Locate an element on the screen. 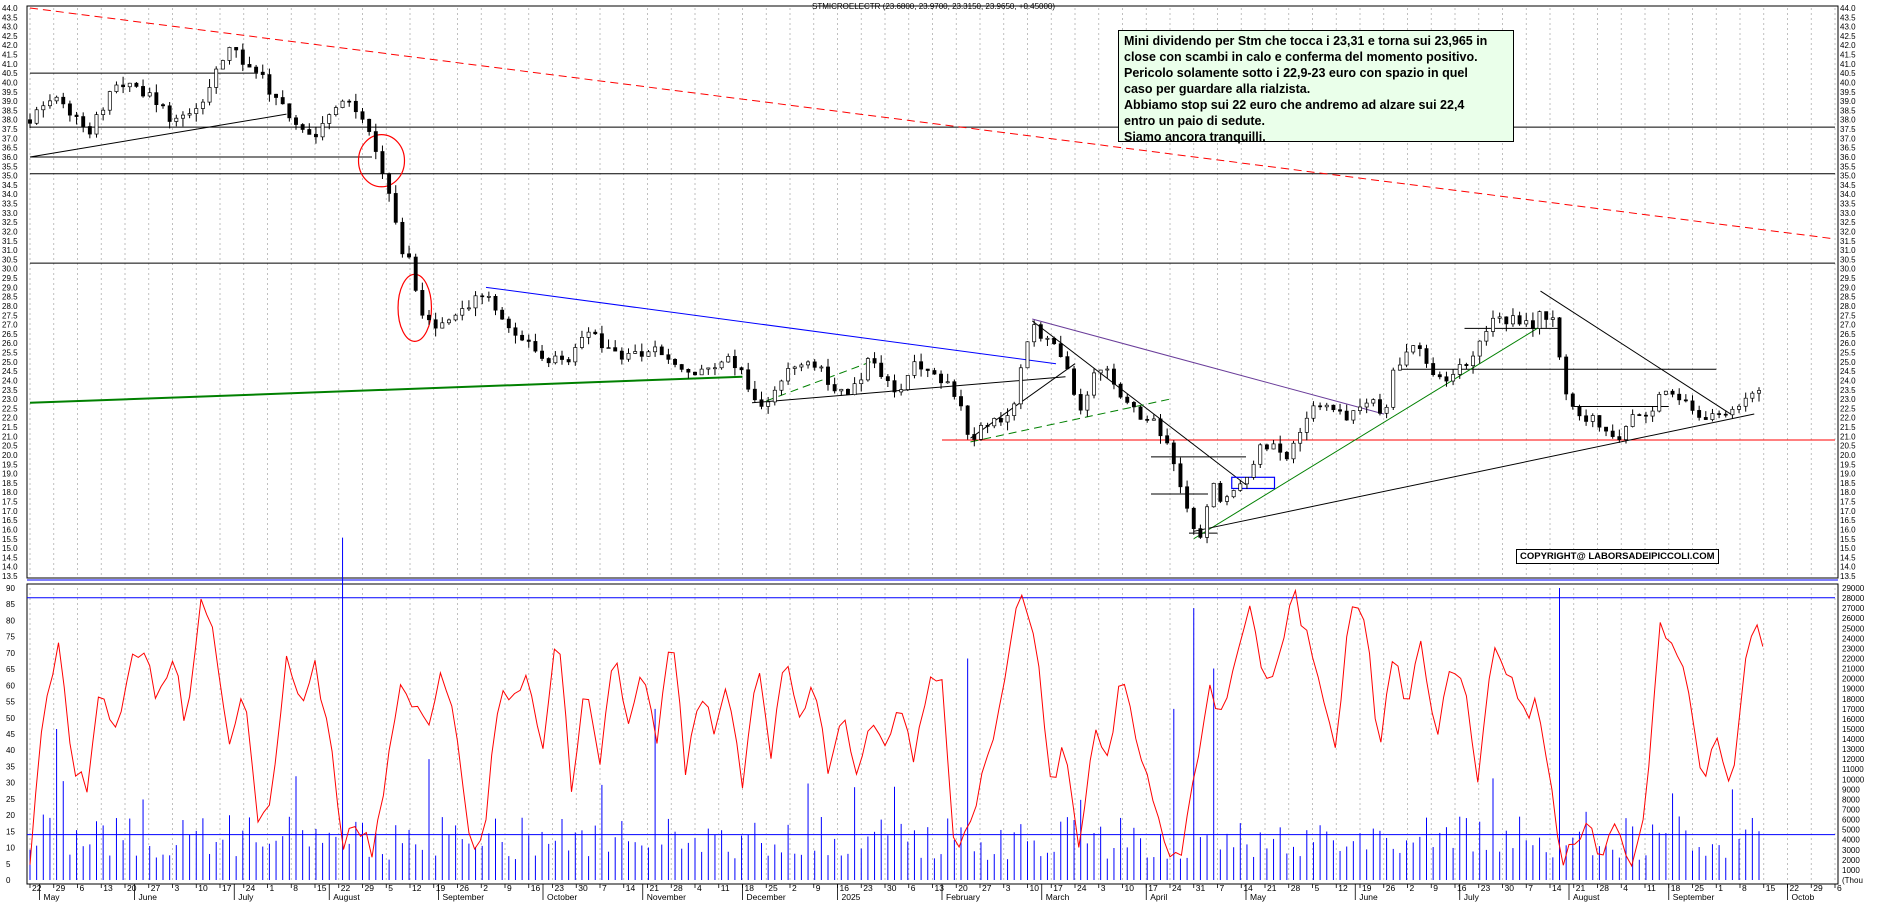  day-tick-label: 11 is located at coordinates (725, 888).